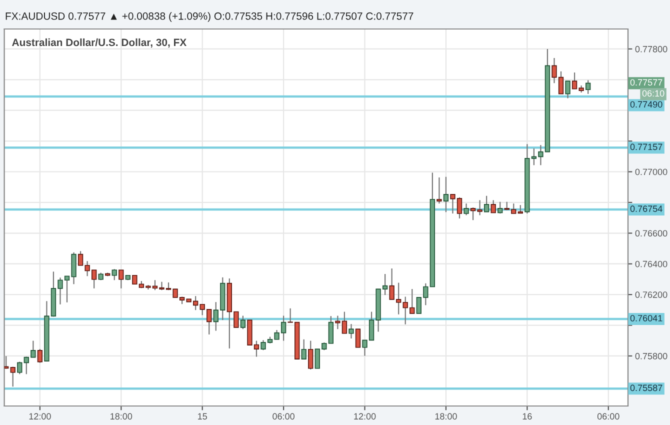  Describe the element at coordinates (651, 295) in the screenshot. I see `y-tick-label: 0.76200` at that location.